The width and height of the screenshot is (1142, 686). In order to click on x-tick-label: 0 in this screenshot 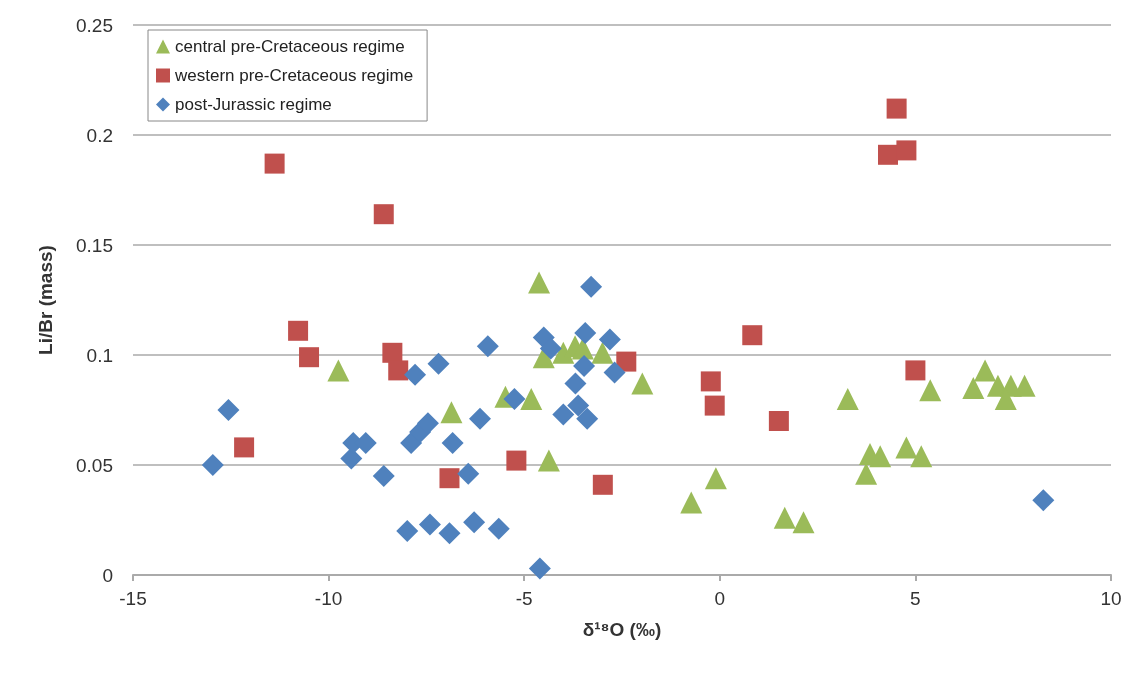, I will do `click(720, 598)`.